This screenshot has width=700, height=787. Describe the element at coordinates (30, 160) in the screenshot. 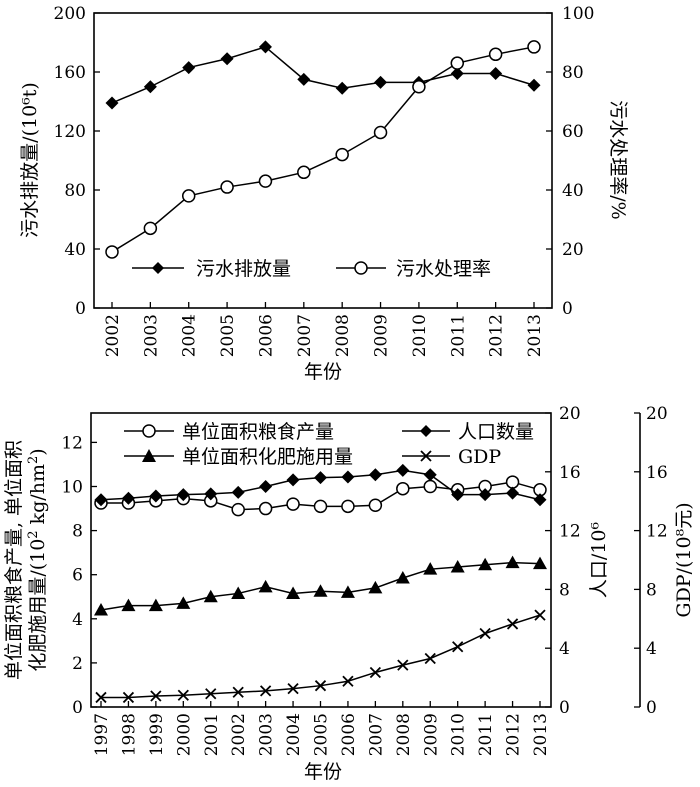

I see `top-left-axis-label: 污水排放量/(10⁶t)` at that location.